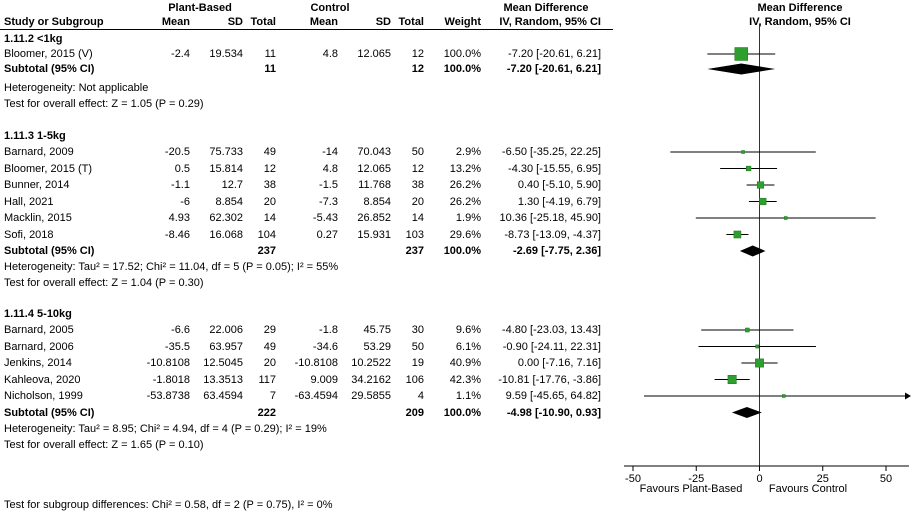 The height and width of the screenshot is (512, 913). Describe the element at coordinates (39, 346) in the screenshot. I see `study-name: Barnard, 2006` at that location.